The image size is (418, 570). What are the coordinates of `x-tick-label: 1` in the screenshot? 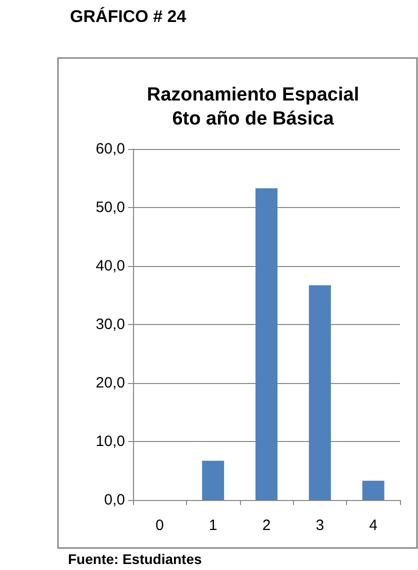 It's located at (213, 525).